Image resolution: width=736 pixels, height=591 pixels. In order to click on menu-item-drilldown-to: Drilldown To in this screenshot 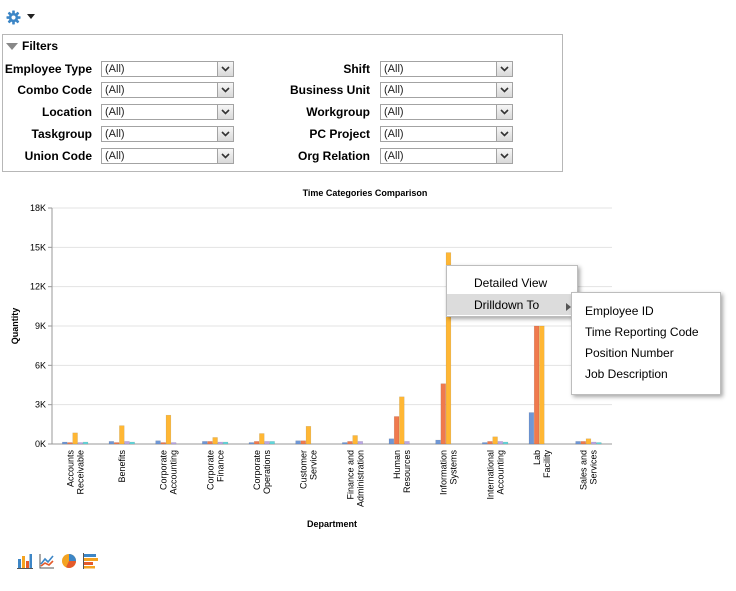, I will do `click(512, 304)`.